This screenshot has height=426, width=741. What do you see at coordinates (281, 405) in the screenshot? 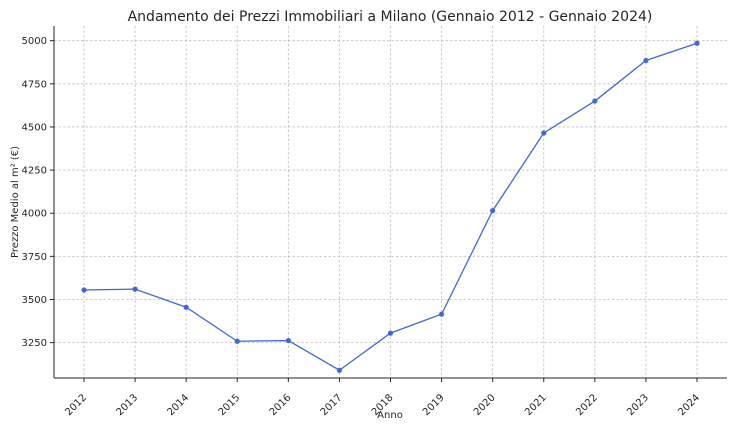
I see `x-tick-label: 2016` at bounding box center [281, 405].